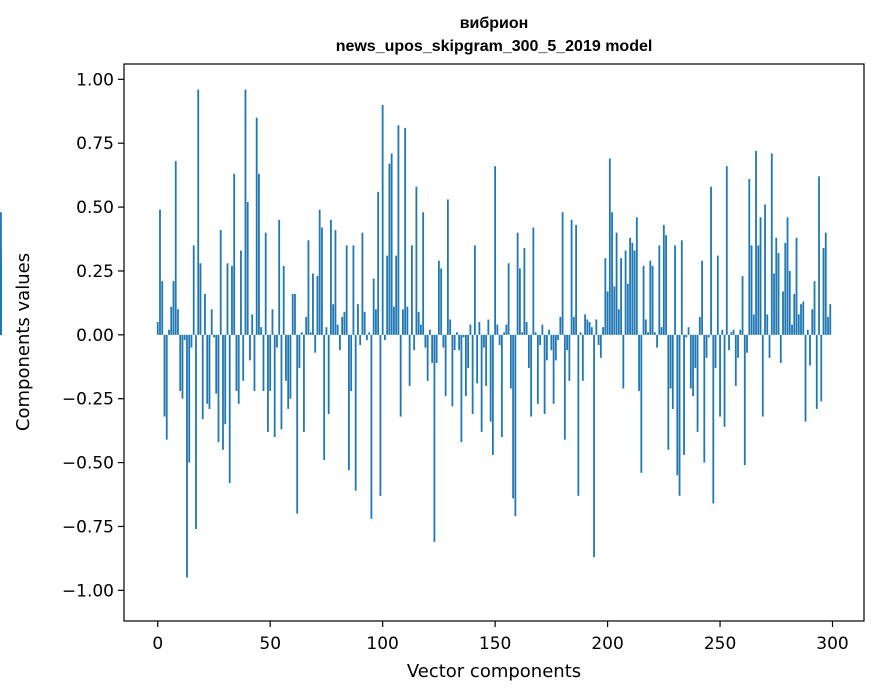 The image size is (880, 696). What do you see at coordinates (720, 644) in the screenshot?
I see `x-tick-label: 250` at bounding box center [720, 644].